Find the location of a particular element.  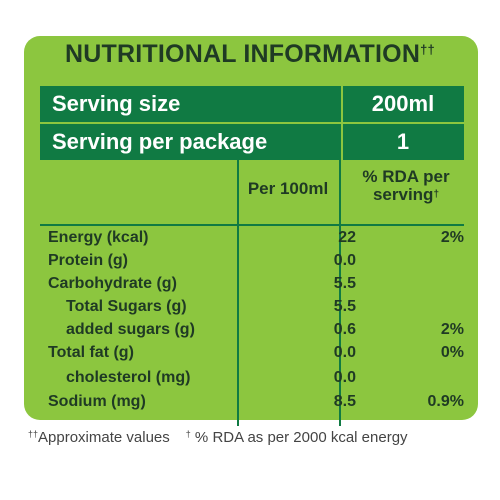

table-row: Protein (g) 0.0 is located at coordinates (252, 263).